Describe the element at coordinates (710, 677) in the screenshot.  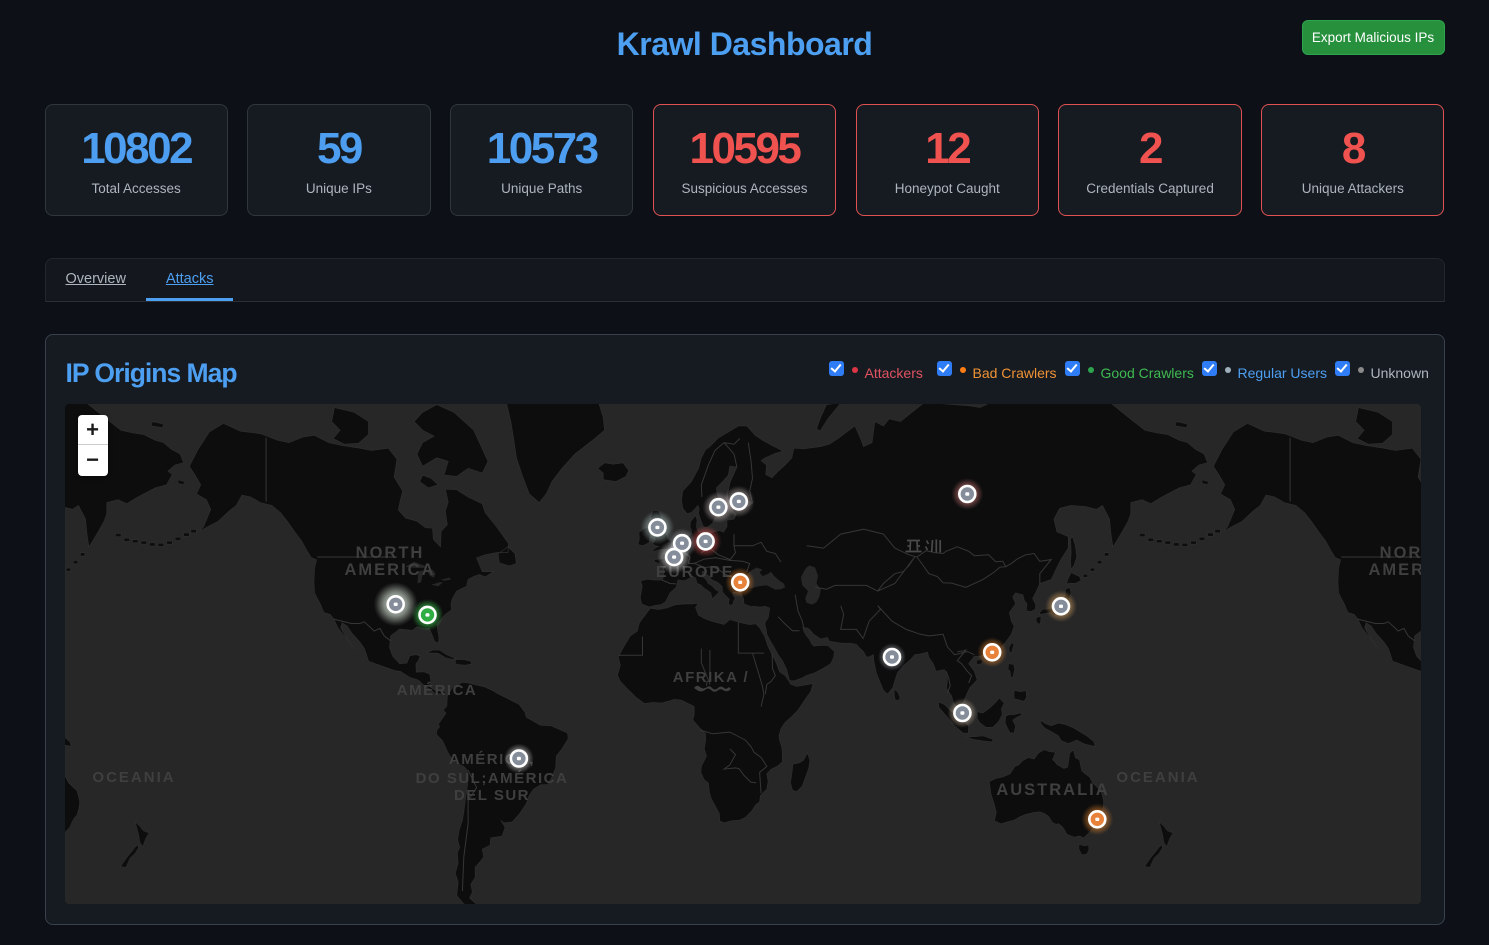
I see `svg-text: AFRIKA /` at that location.